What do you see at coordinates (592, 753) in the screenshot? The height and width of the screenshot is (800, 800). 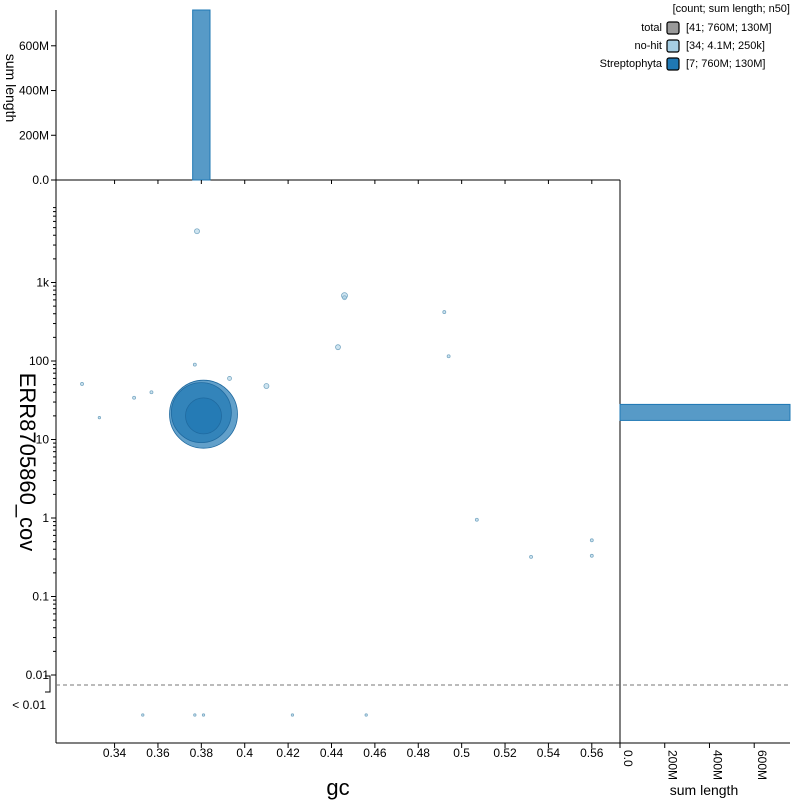 I see `x-tick-label: 0.56` at bounding box center [592, 753].